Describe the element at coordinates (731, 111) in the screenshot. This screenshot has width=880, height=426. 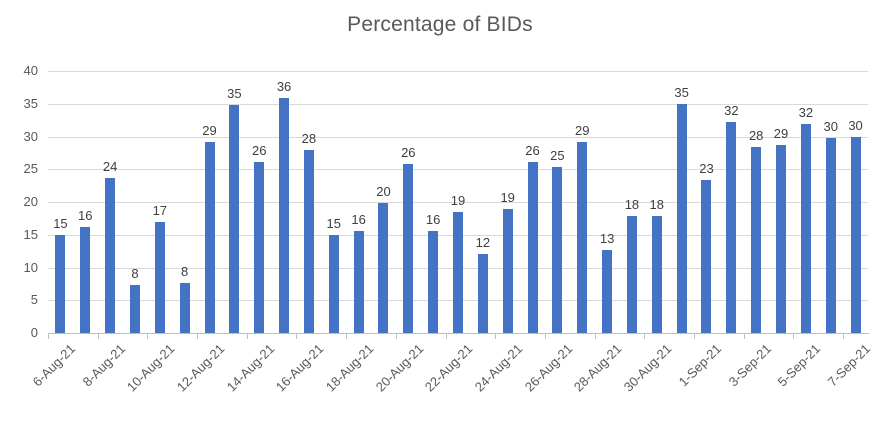
I see `bar-value-label: 32` at that location.